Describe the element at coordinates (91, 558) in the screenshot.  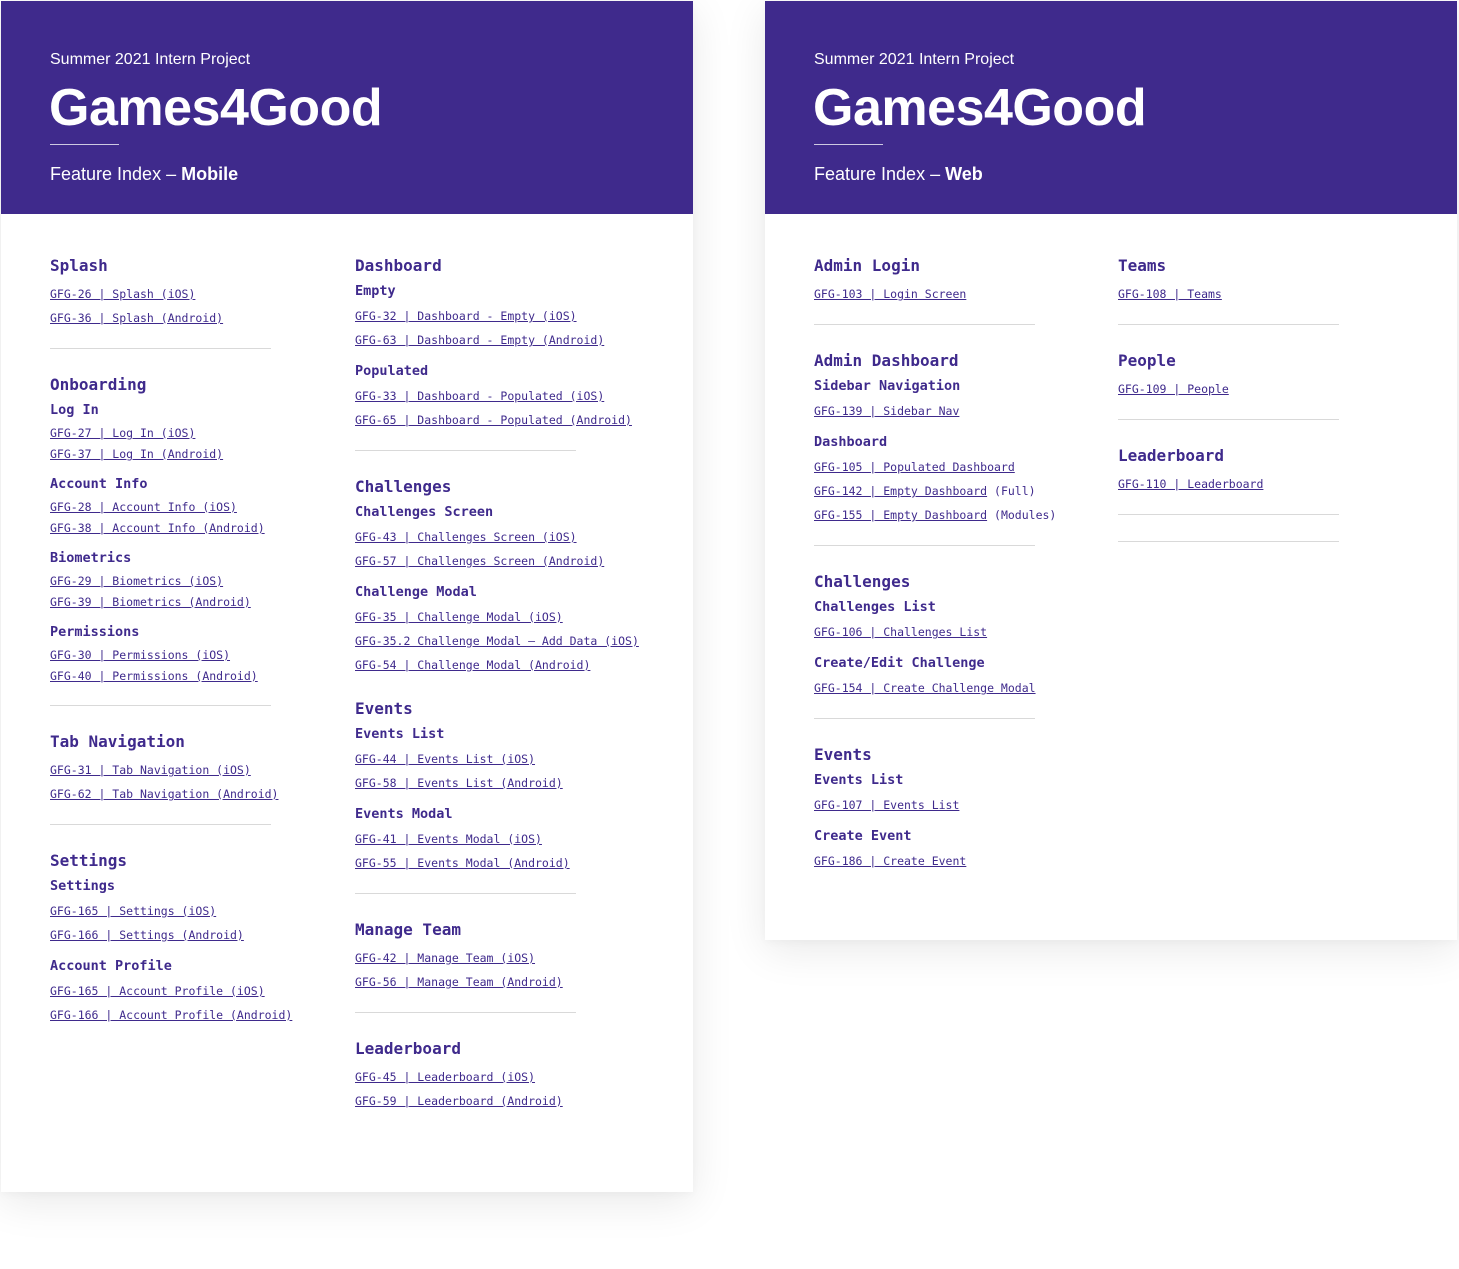
I see `subsection-title: Biometrics` at that location.